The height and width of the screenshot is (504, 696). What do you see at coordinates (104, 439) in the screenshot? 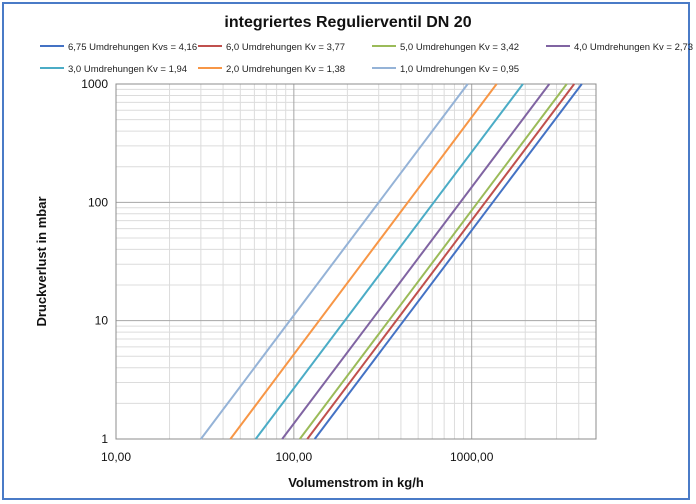
I see `y-tick-label: 1` at bounding box center [104, 439].